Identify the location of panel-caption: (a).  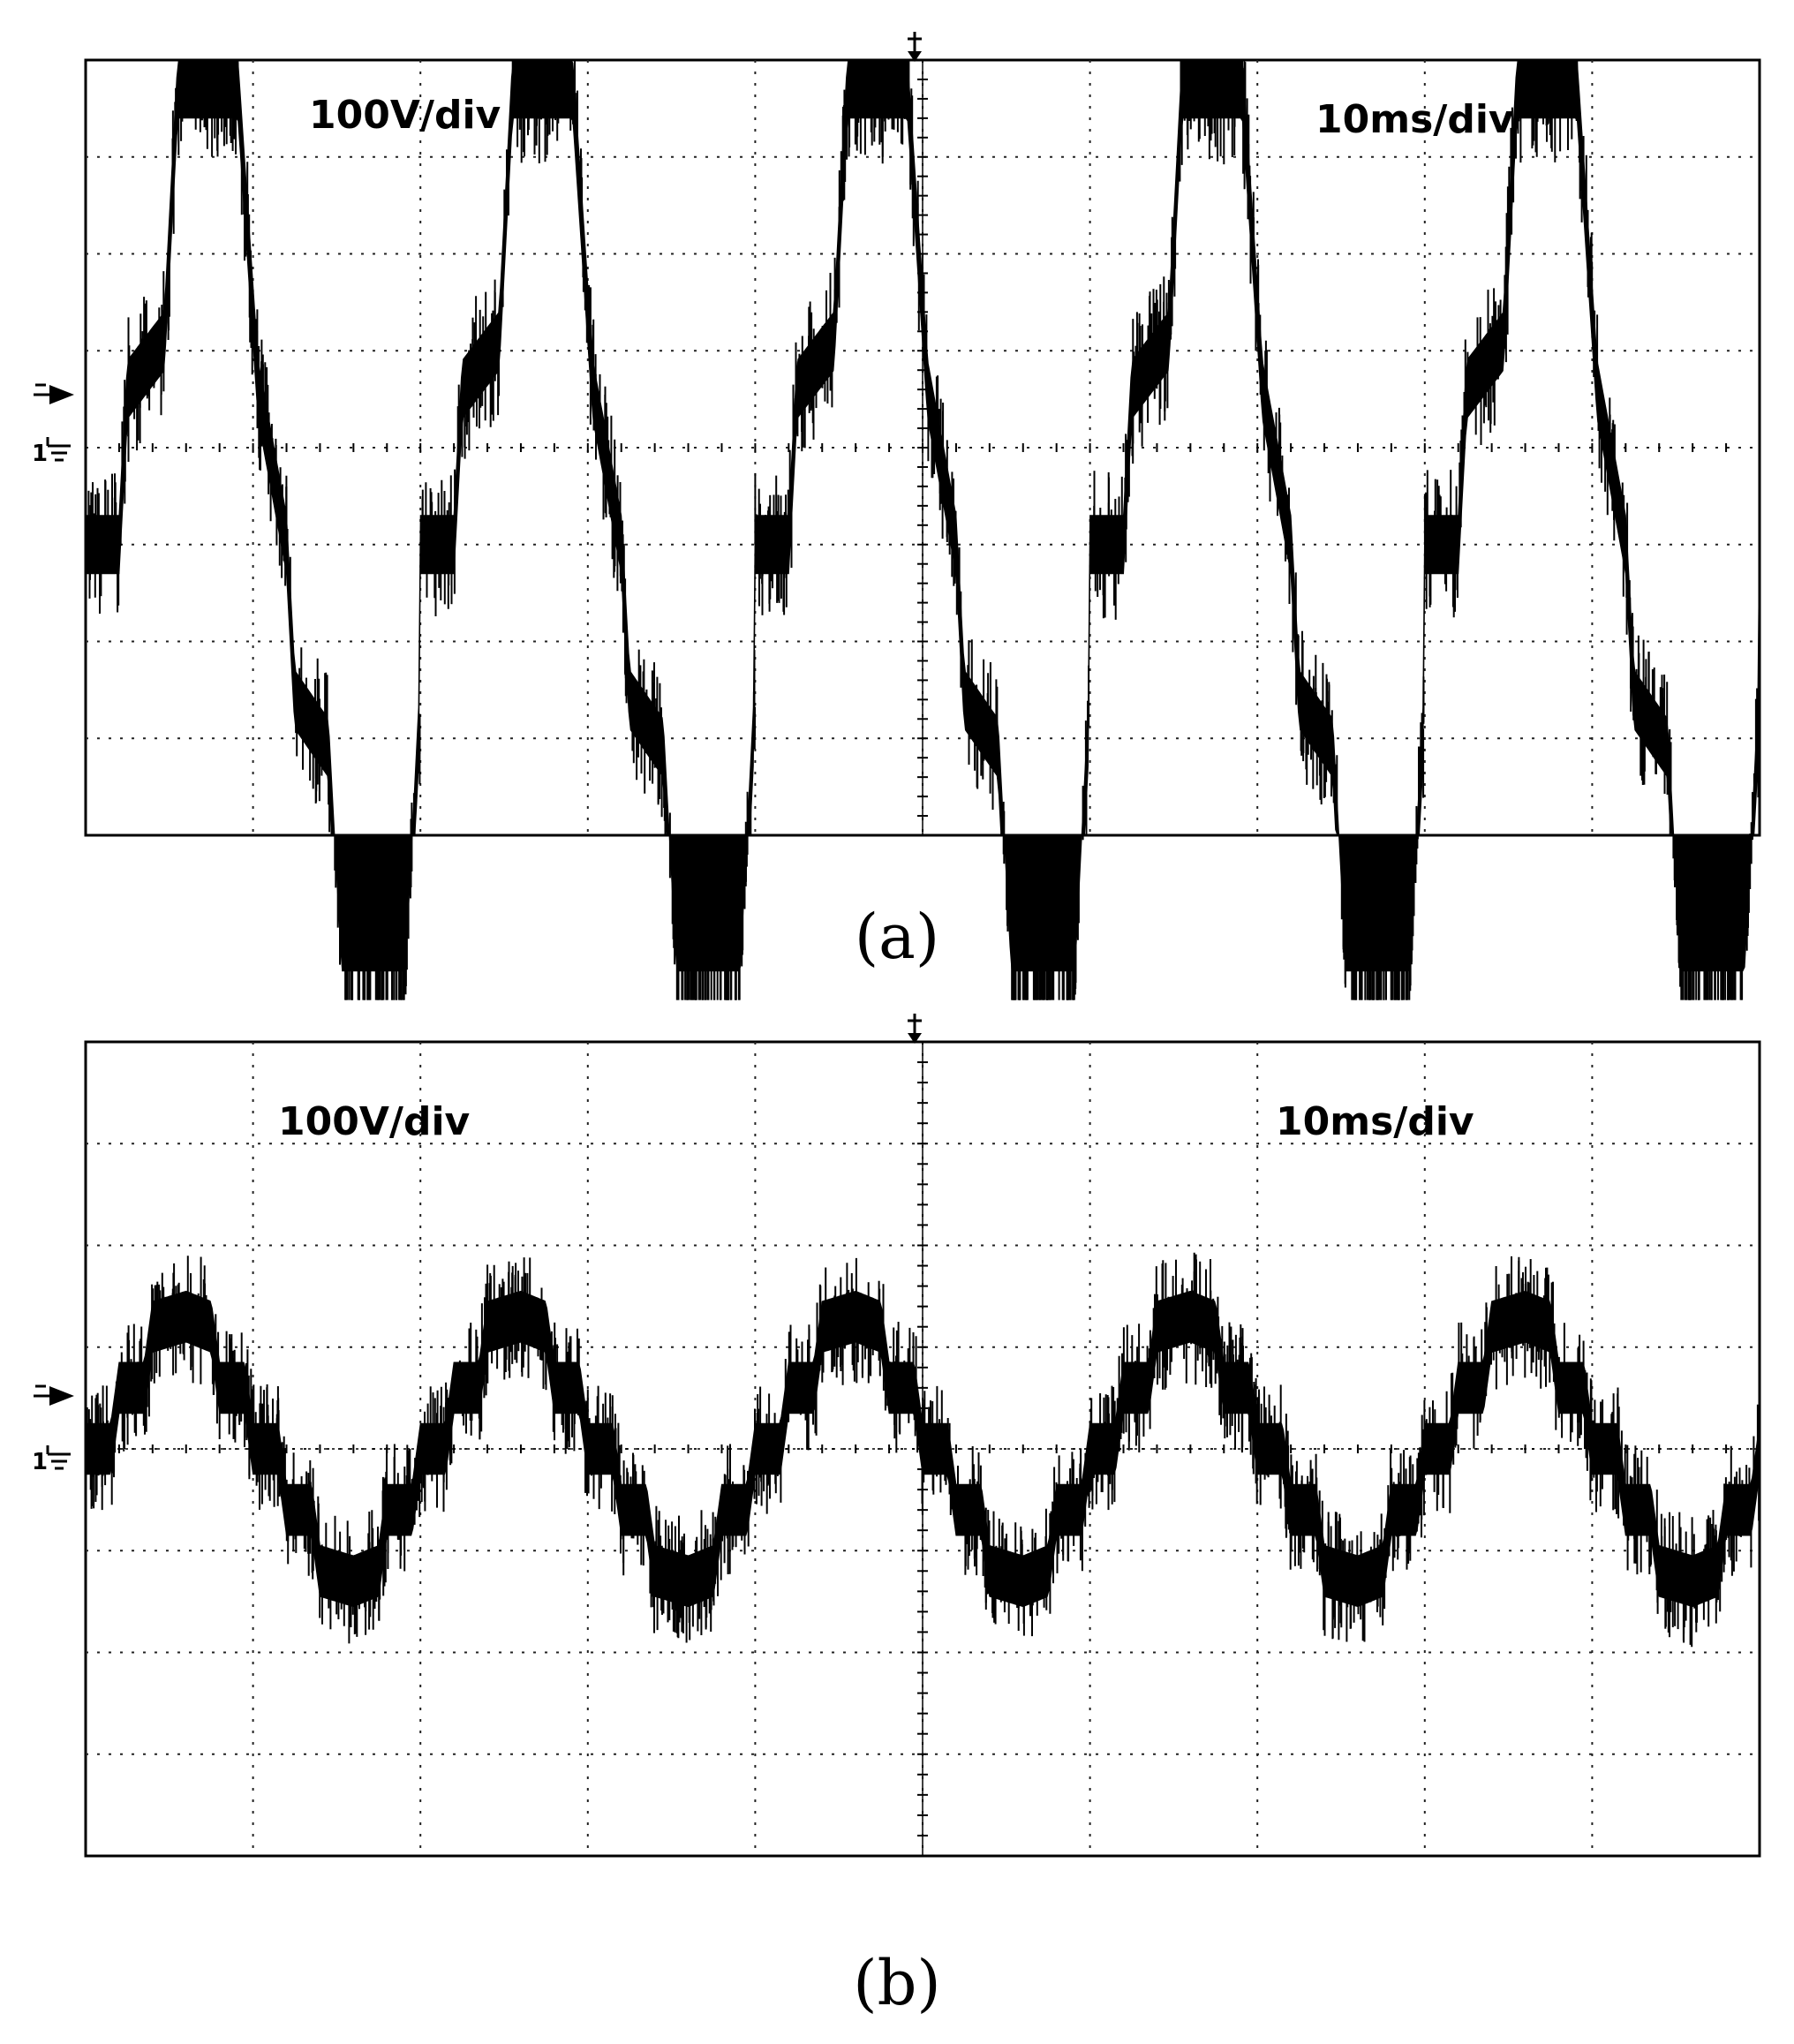
(897, 937).